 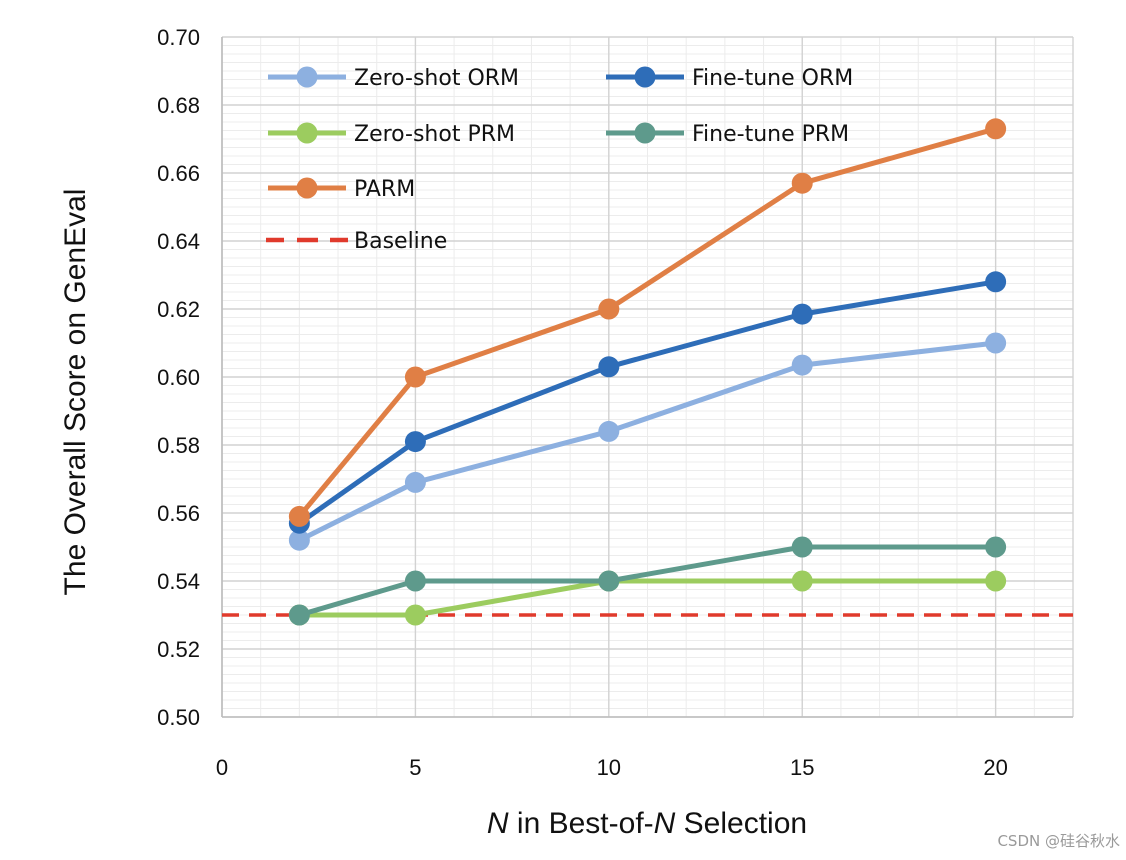 I want to click on legend-marker-fine-tune-orm, so click(x=645, y=77).